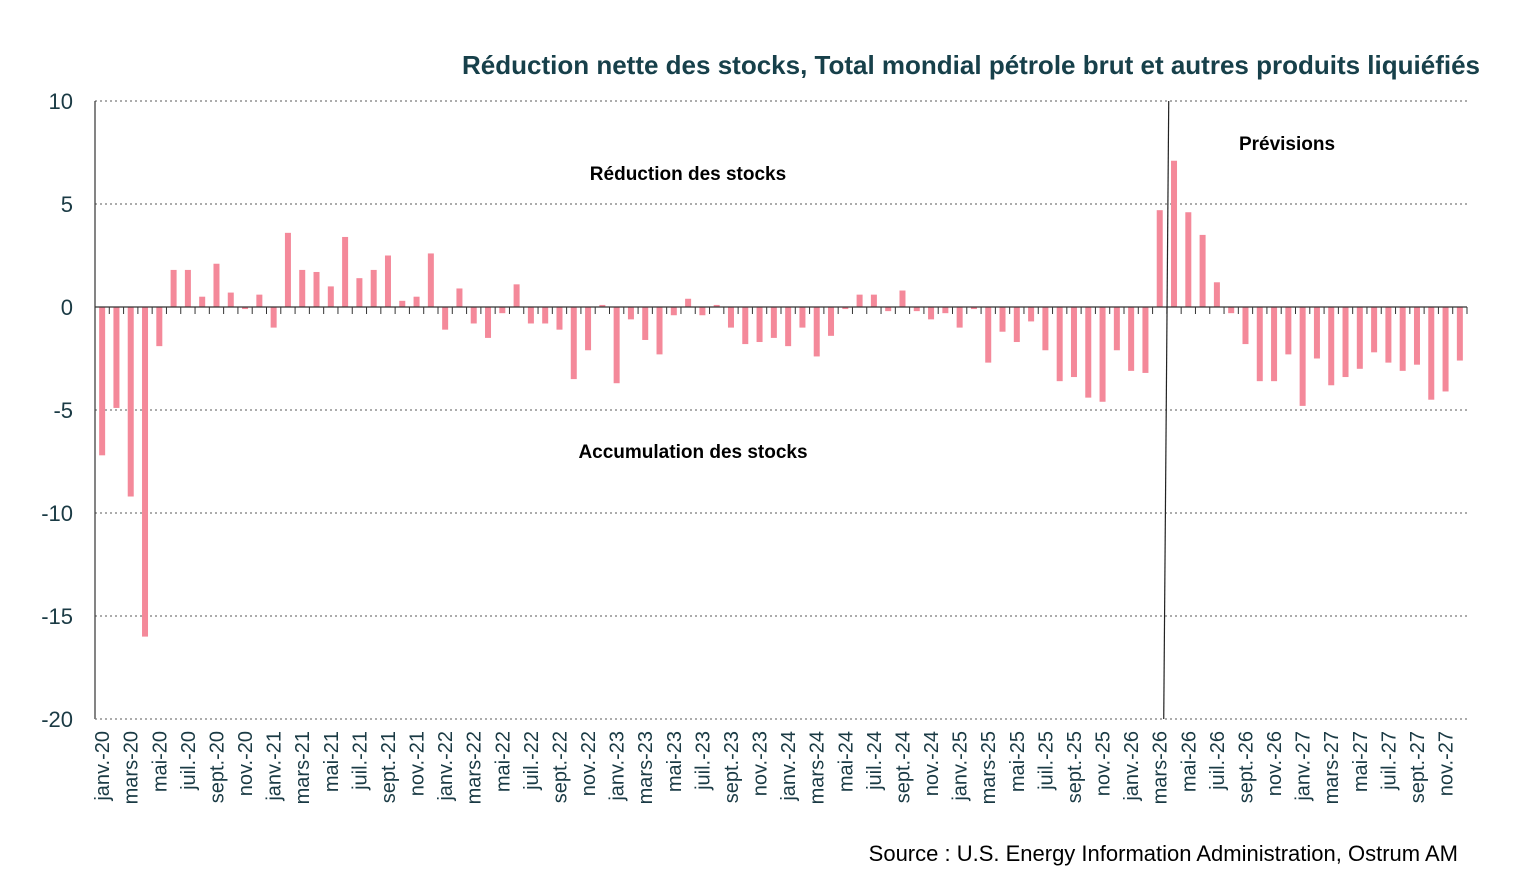 This screenshot has height=894, width=1515. I want to click on x-tick-label: sept.-26, so click(1246, 767).